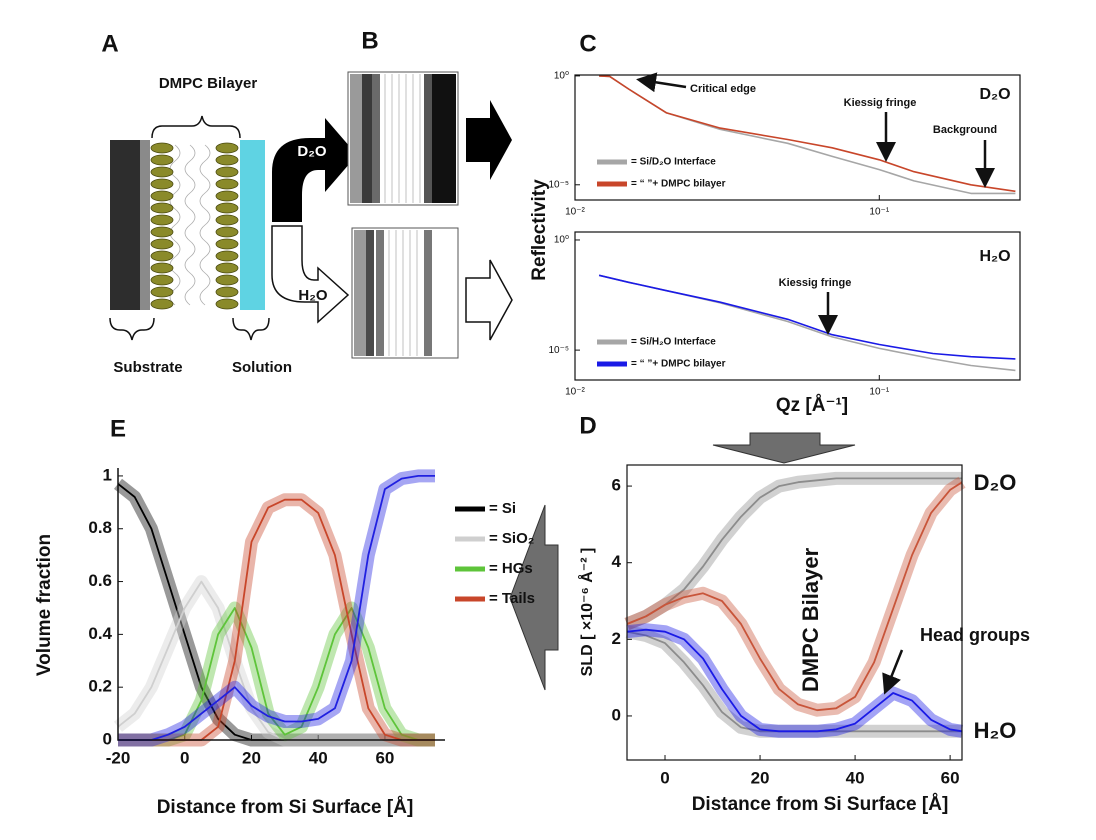  What do you see at coordinates (118, 428) in the screenshot?
I see `panel-label: E` at bounding box center [118, 428].